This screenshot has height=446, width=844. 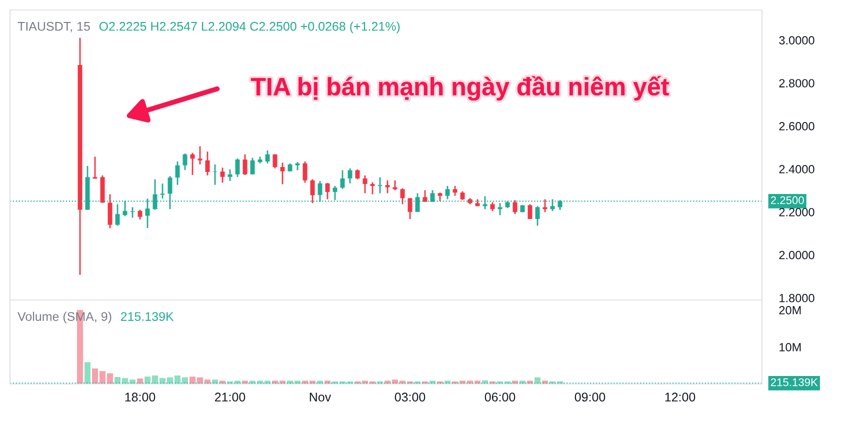 What do you see at coordinates (796, 126) in the screenshot?
I see `y-tick-label: 2.6000` at bounding box center [796, 126].